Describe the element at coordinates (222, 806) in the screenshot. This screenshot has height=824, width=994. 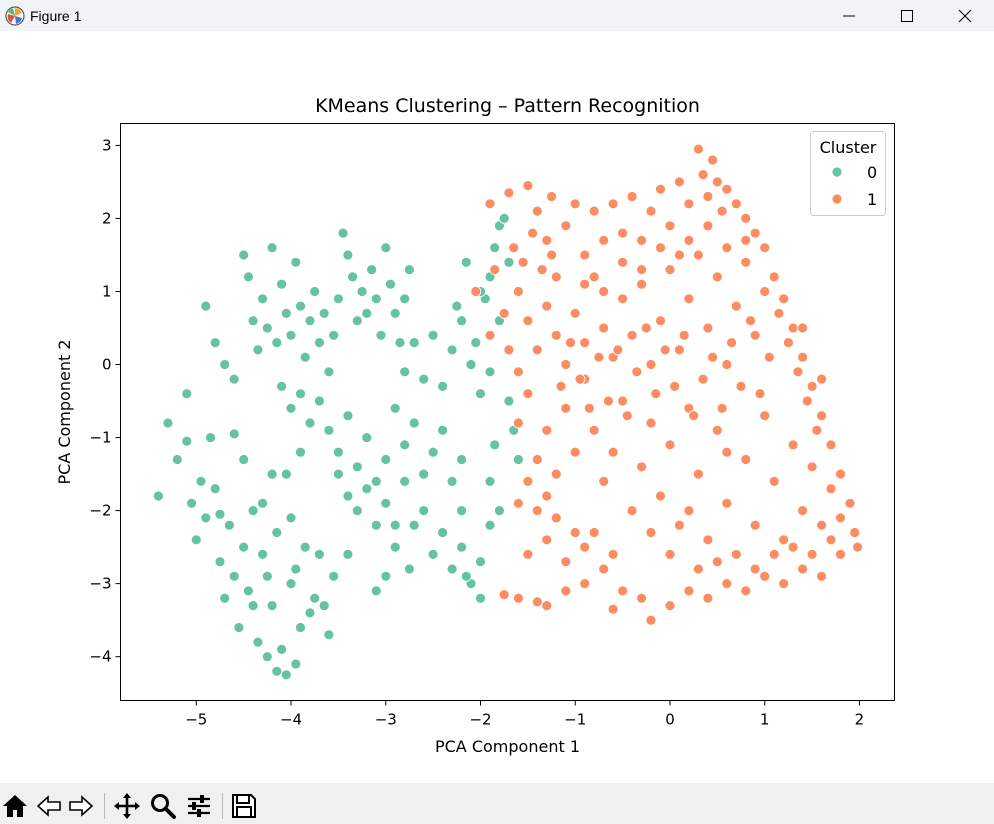
I see `toolbar-separator` at that location.